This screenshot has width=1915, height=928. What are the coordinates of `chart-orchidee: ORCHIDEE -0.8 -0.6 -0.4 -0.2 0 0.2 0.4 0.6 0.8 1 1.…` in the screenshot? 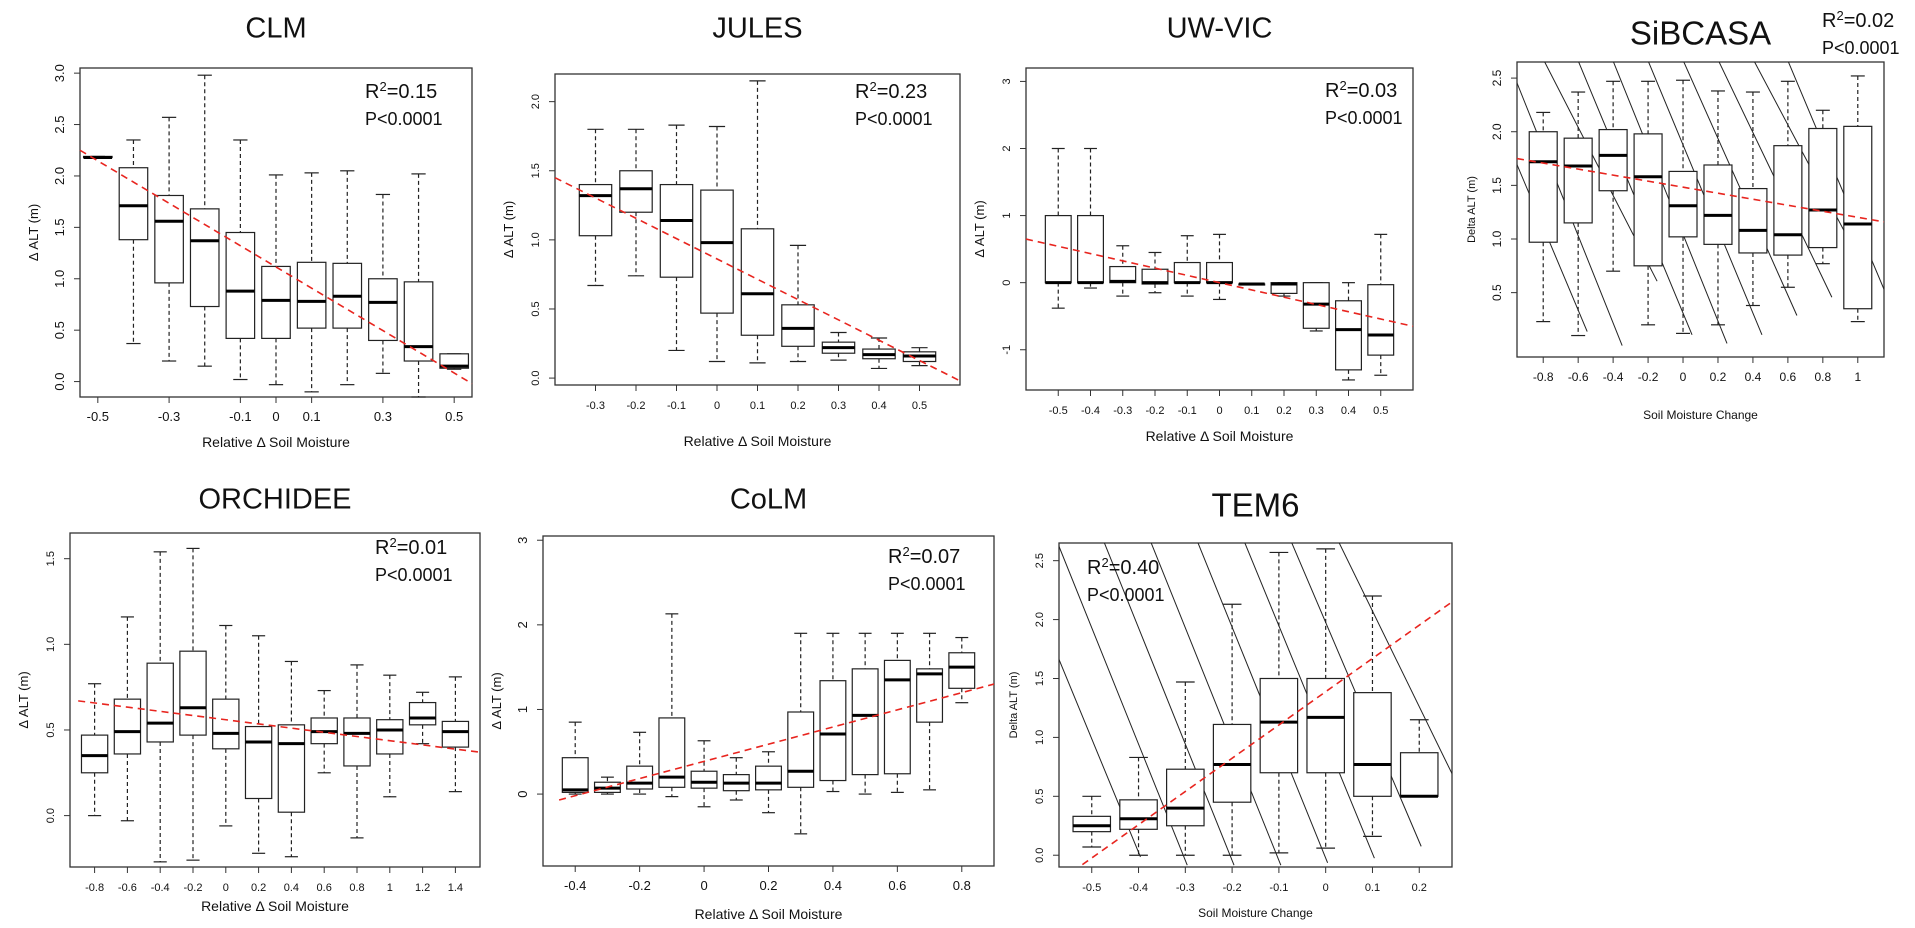 It's located at (248, 699).